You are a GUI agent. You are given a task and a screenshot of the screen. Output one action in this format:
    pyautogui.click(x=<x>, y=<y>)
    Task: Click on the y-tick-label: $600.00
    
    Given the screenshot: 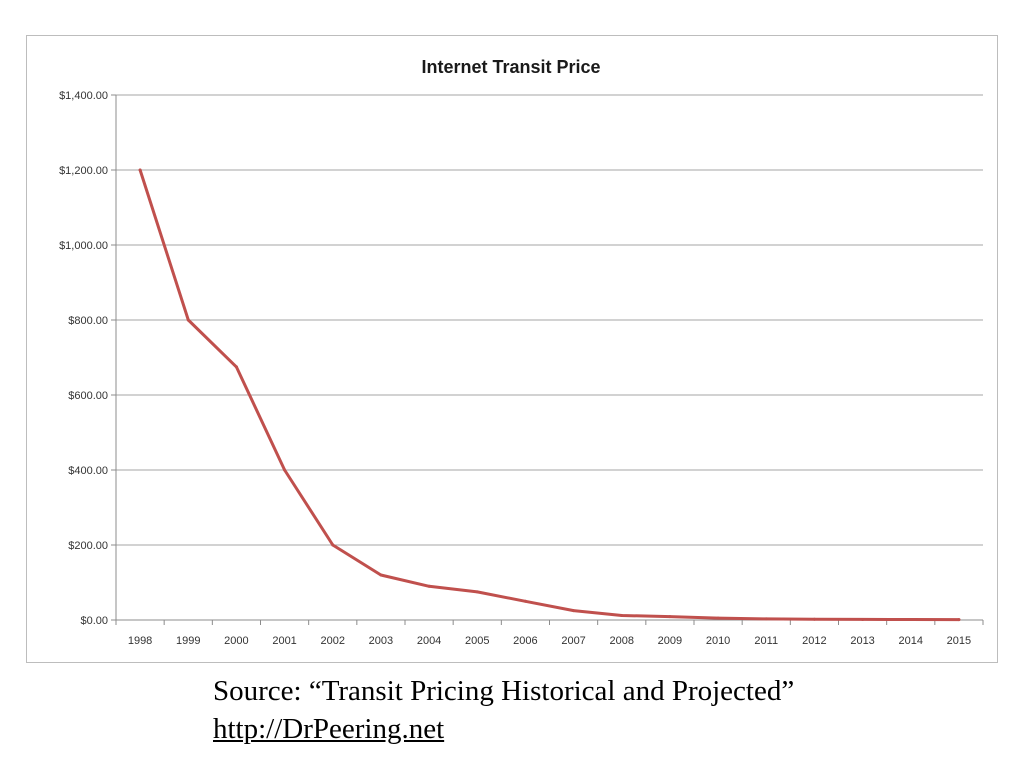 What is the action you would take?
    pyautogui.click(x=88, y=396)
    